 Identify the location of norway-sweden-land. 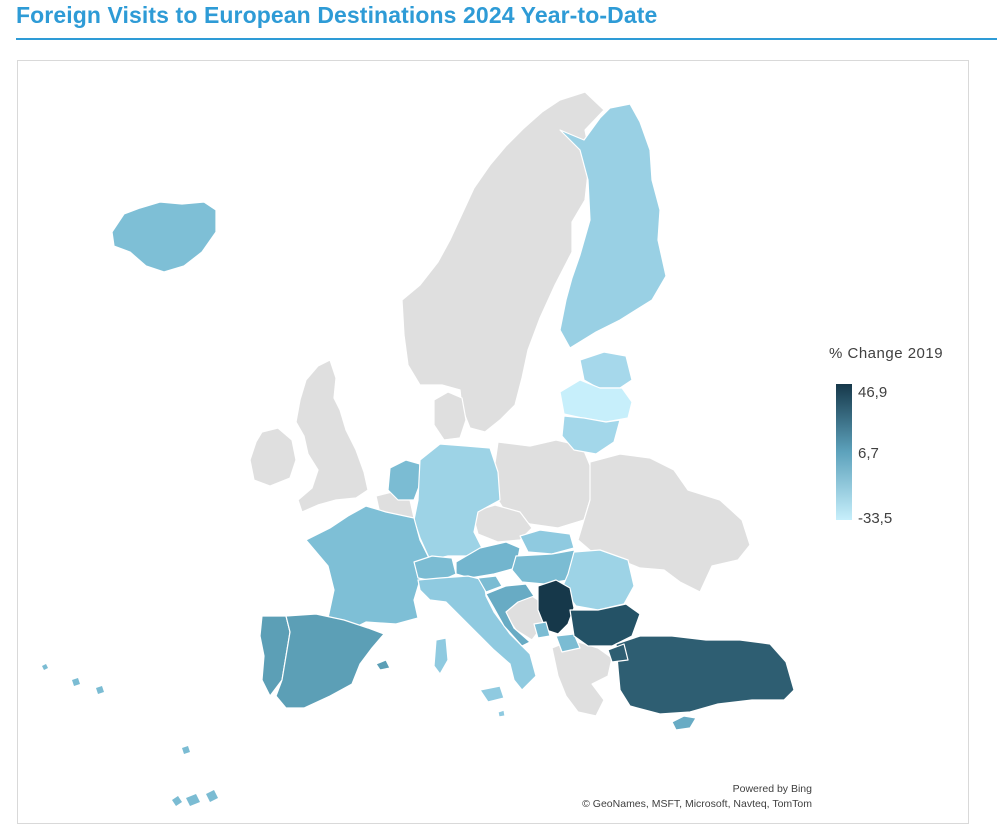
(503, 262).